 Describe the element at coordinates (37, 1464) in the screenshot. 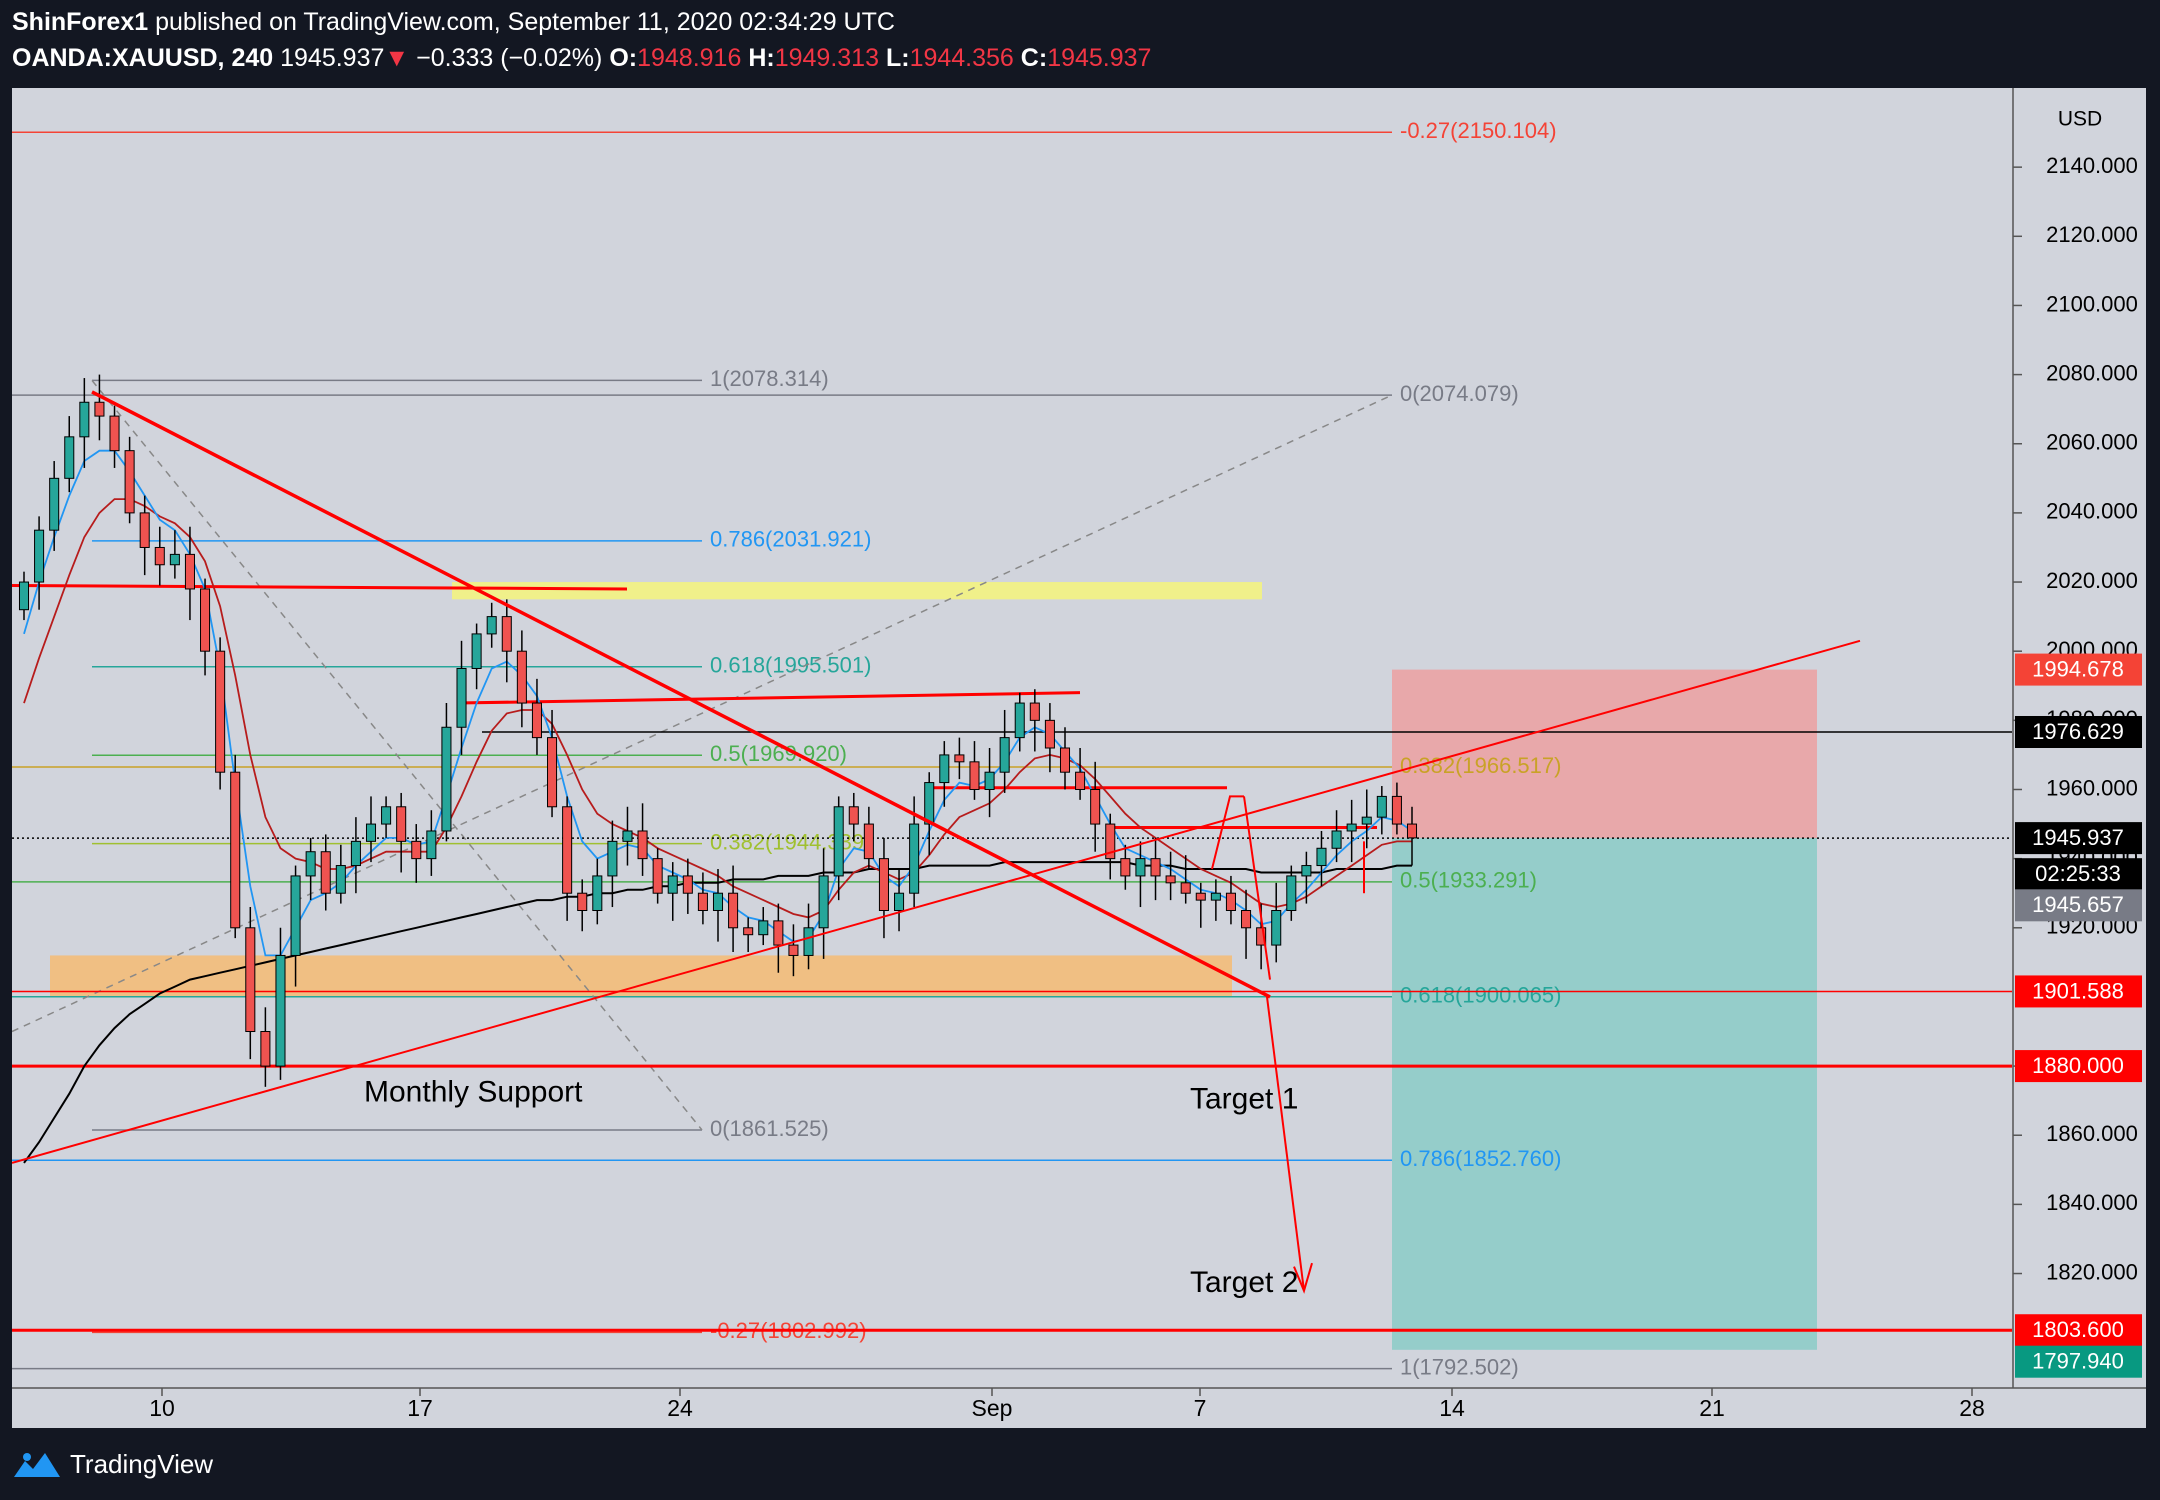

I see `tradingview-logo-icon` at that location.